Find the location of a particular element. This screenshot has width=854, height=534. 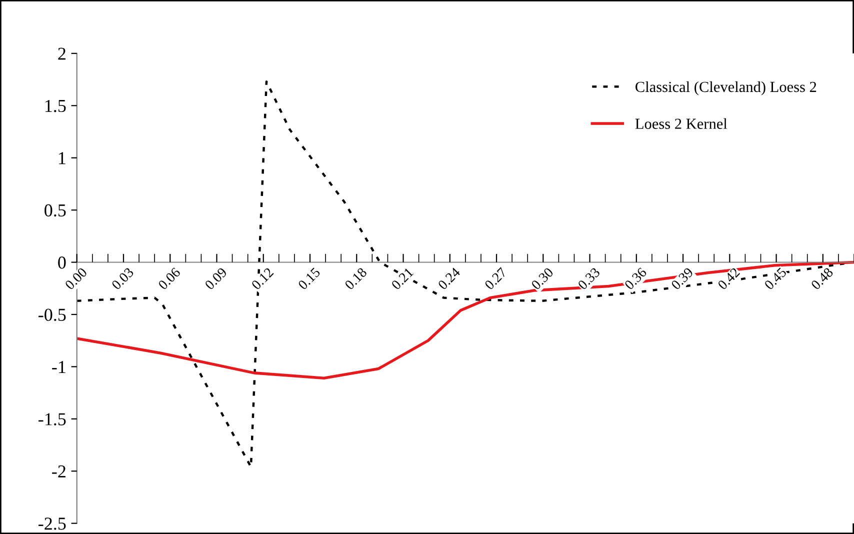

y-tick-label: 0.5 is located at coordinates (55, 210).